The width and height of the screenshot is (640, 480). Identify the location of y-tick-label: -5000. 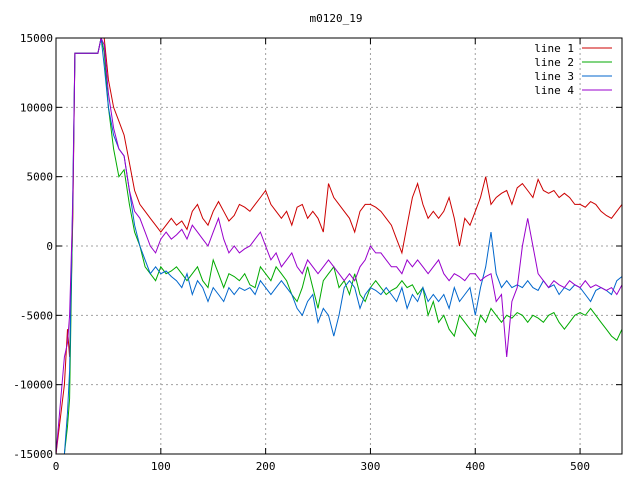
(36, 315).